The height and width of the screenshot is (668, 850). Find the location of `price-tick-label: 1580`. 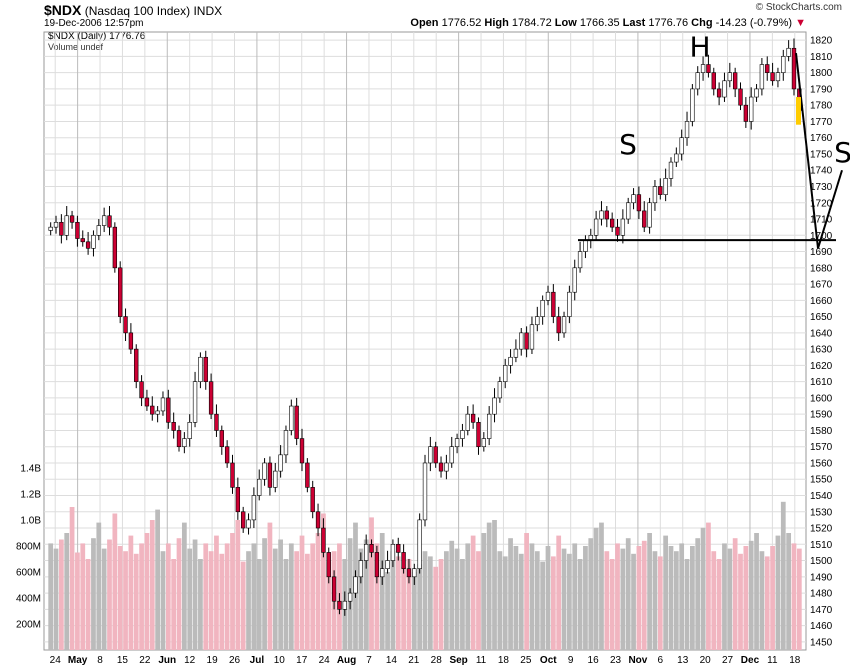

price-tick-label: 1580 is located at coordinates (821, 431).